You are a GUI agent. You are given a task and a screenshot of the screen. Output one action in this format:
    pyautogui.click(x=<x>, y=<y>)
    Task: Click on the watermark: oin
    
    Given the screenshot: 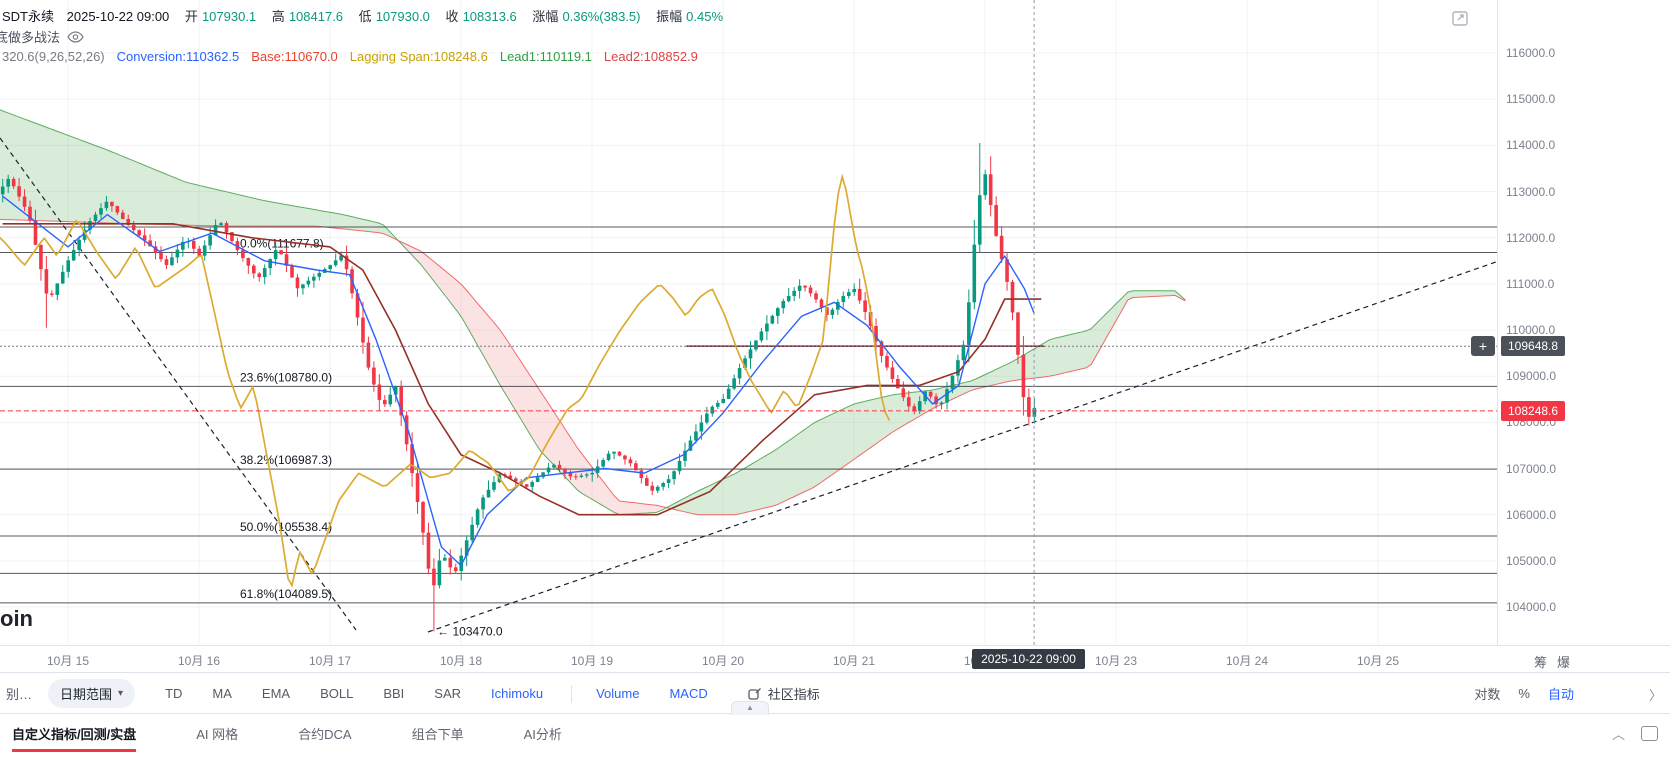 What is the action you would take?
    pyautogui.click(x=16, y=618)
    